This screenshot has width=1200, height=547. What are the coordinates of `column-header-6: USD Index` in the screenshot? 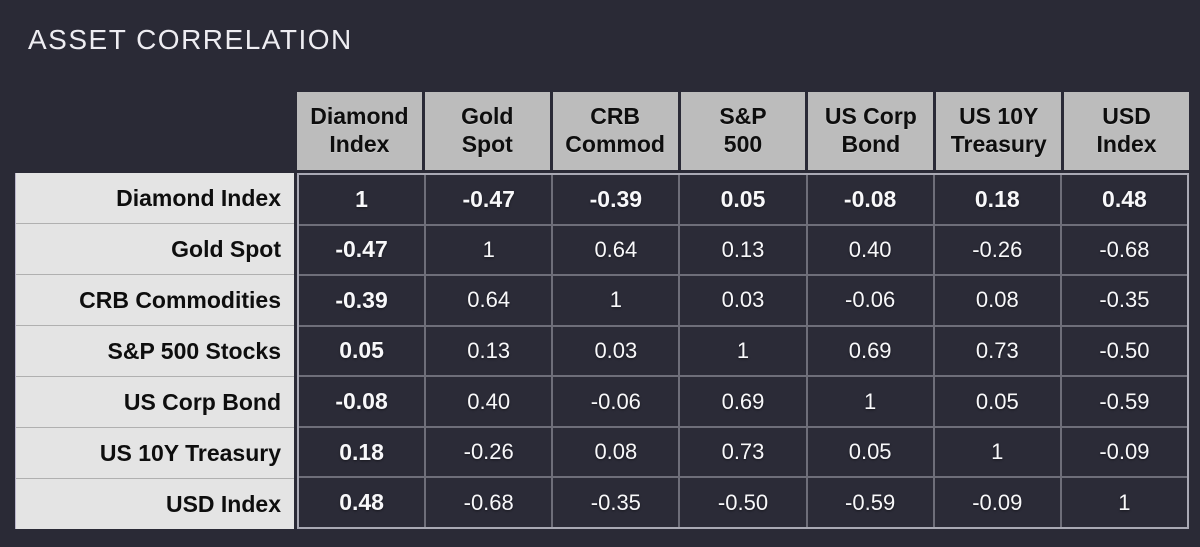 It's located at (1126, 131).